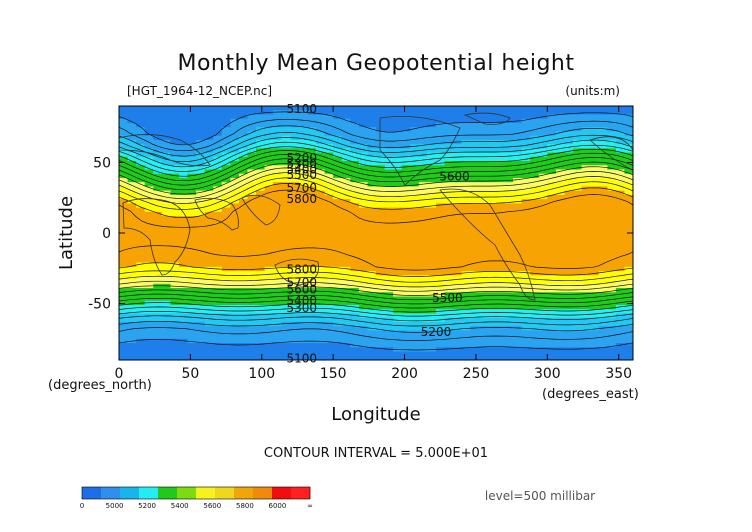  I want to click on colorbar-segment, so click(168, 493).